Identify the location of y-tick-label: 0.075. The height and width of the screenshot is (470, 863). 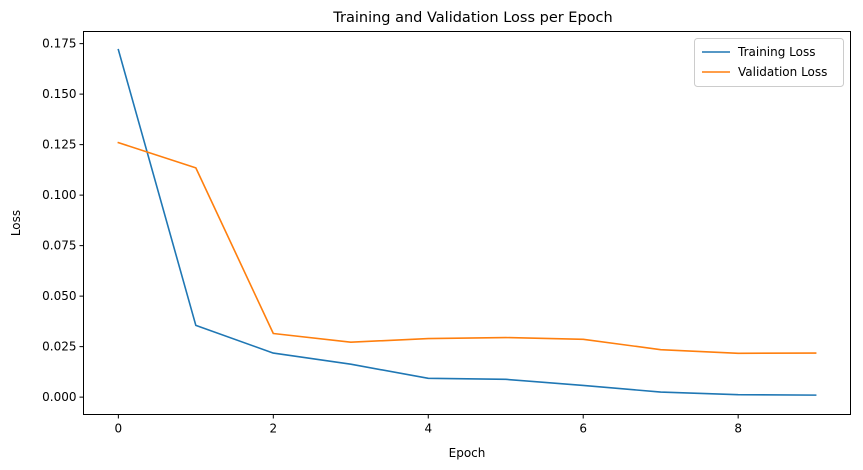
(59, 246).